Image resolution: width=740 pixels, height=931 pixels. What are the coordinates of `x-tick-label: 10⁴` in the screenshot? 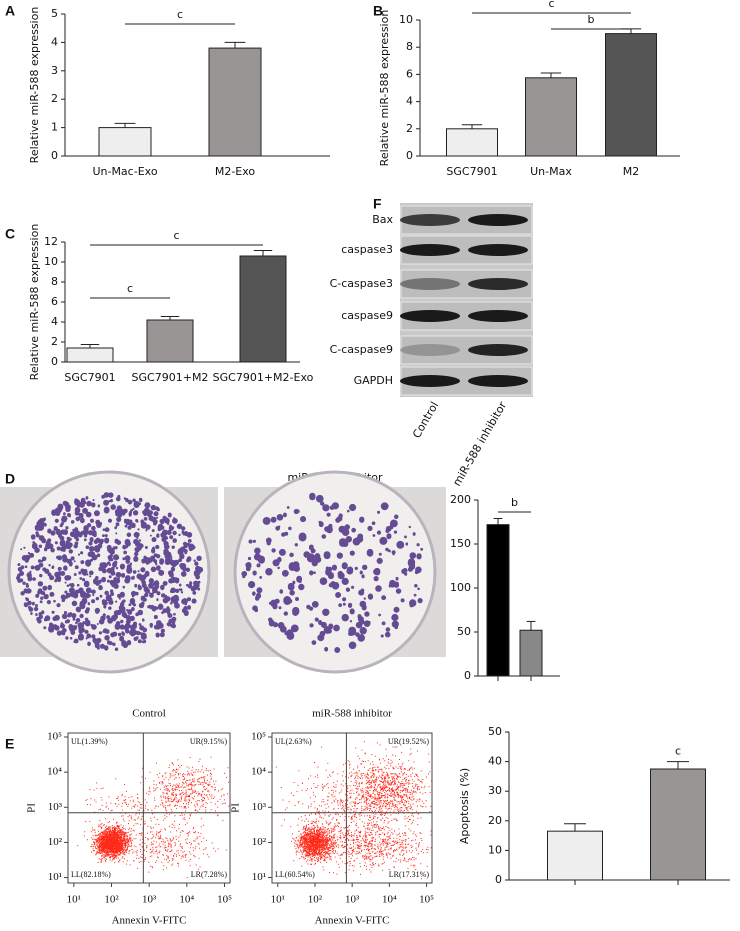 It's located at (186, 900).